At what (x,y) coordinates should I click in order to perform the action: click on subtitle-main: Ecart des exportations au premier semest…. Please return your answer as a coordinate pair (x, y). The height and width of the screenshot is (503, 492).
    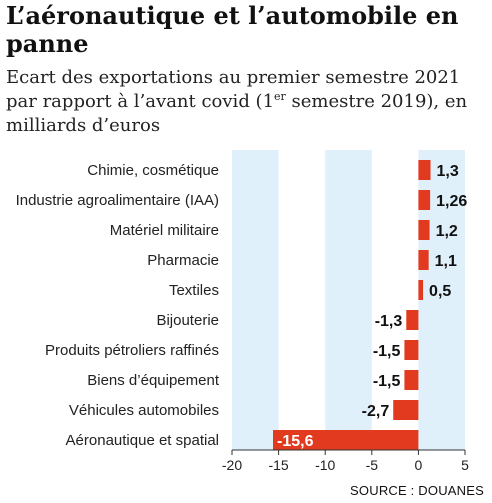
    Looking at the image, I should click on (233, 89).